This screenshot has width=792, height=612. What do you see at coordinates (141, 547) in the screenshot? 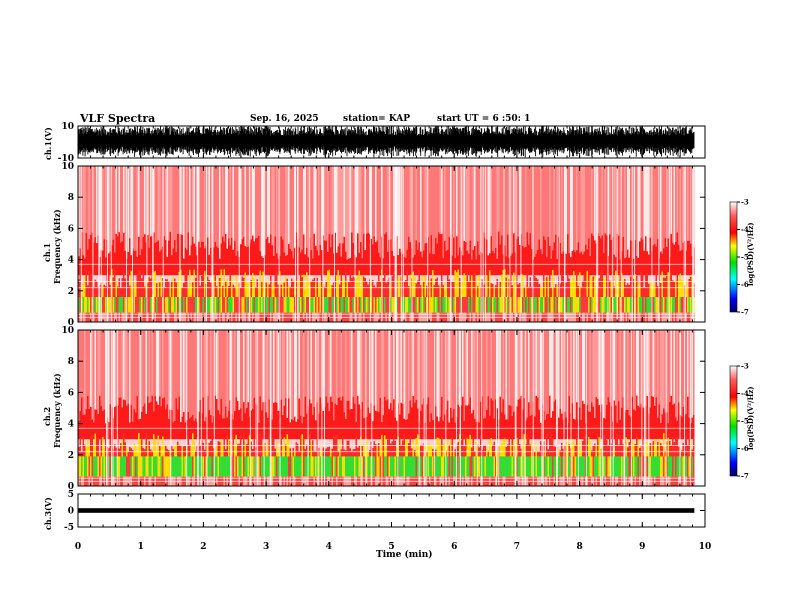
I see `x-tick-label: 1` at bounding box center [141, 547].